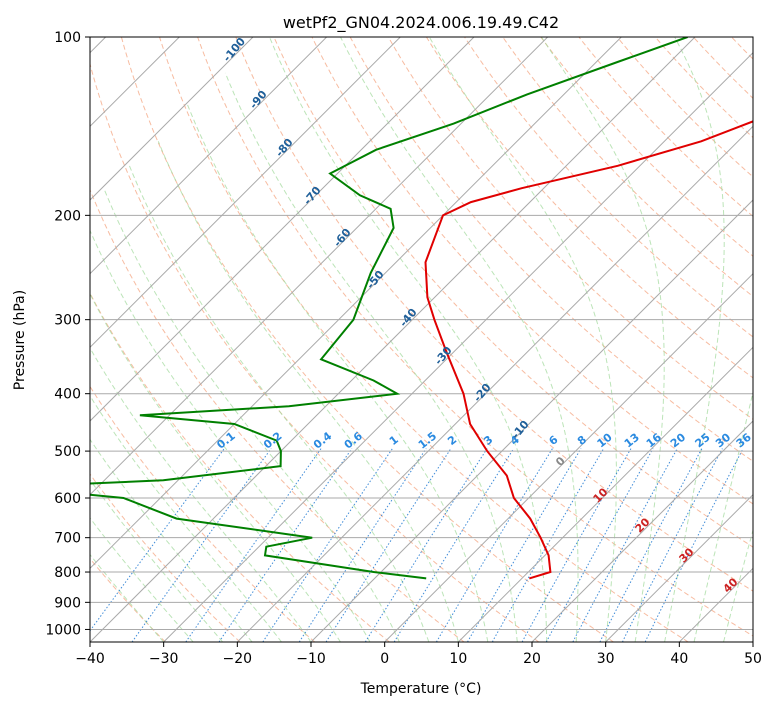  What do you see at coordinates (606, 659) in the screenshot?
I see `x-tick-label: 30` at bounding box center [606, 659].